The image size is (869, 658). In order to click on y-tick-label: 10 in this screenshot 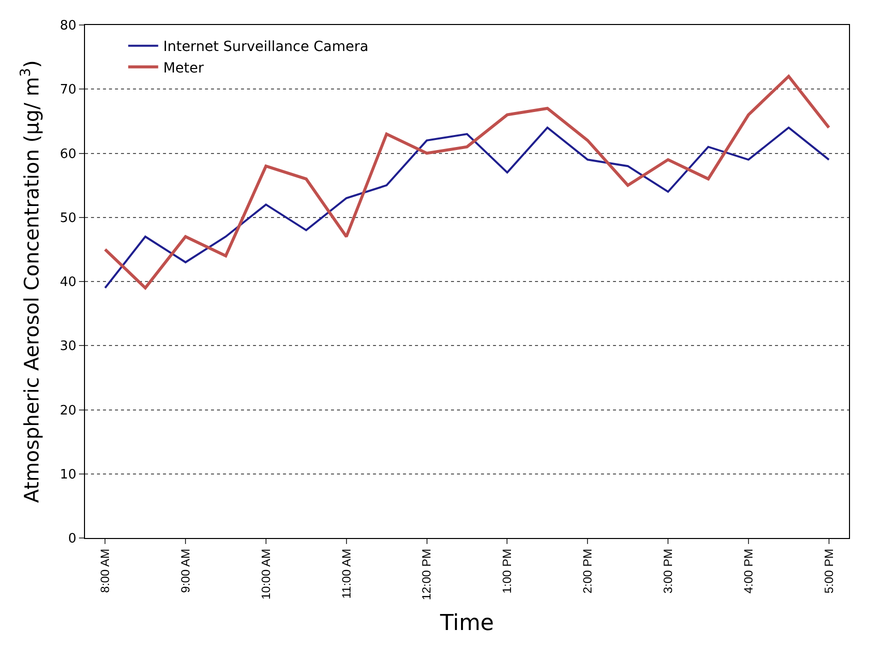, I will do `click(68, 474)`.